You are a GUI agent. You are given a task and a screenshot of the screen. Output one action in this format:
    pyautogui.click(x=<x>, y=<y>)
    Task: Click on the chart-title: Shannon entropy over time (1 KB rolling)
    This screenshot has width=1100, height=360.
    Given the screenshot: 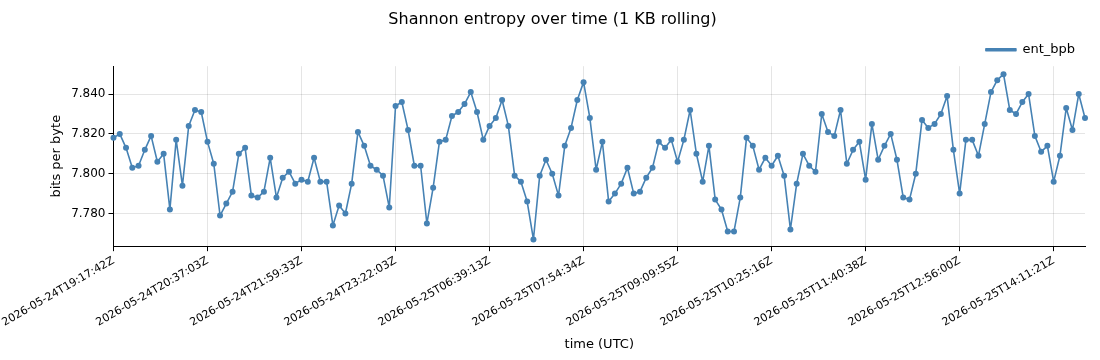 What is the action you would take?
    pyautogui.click(x=552, y=18)
    